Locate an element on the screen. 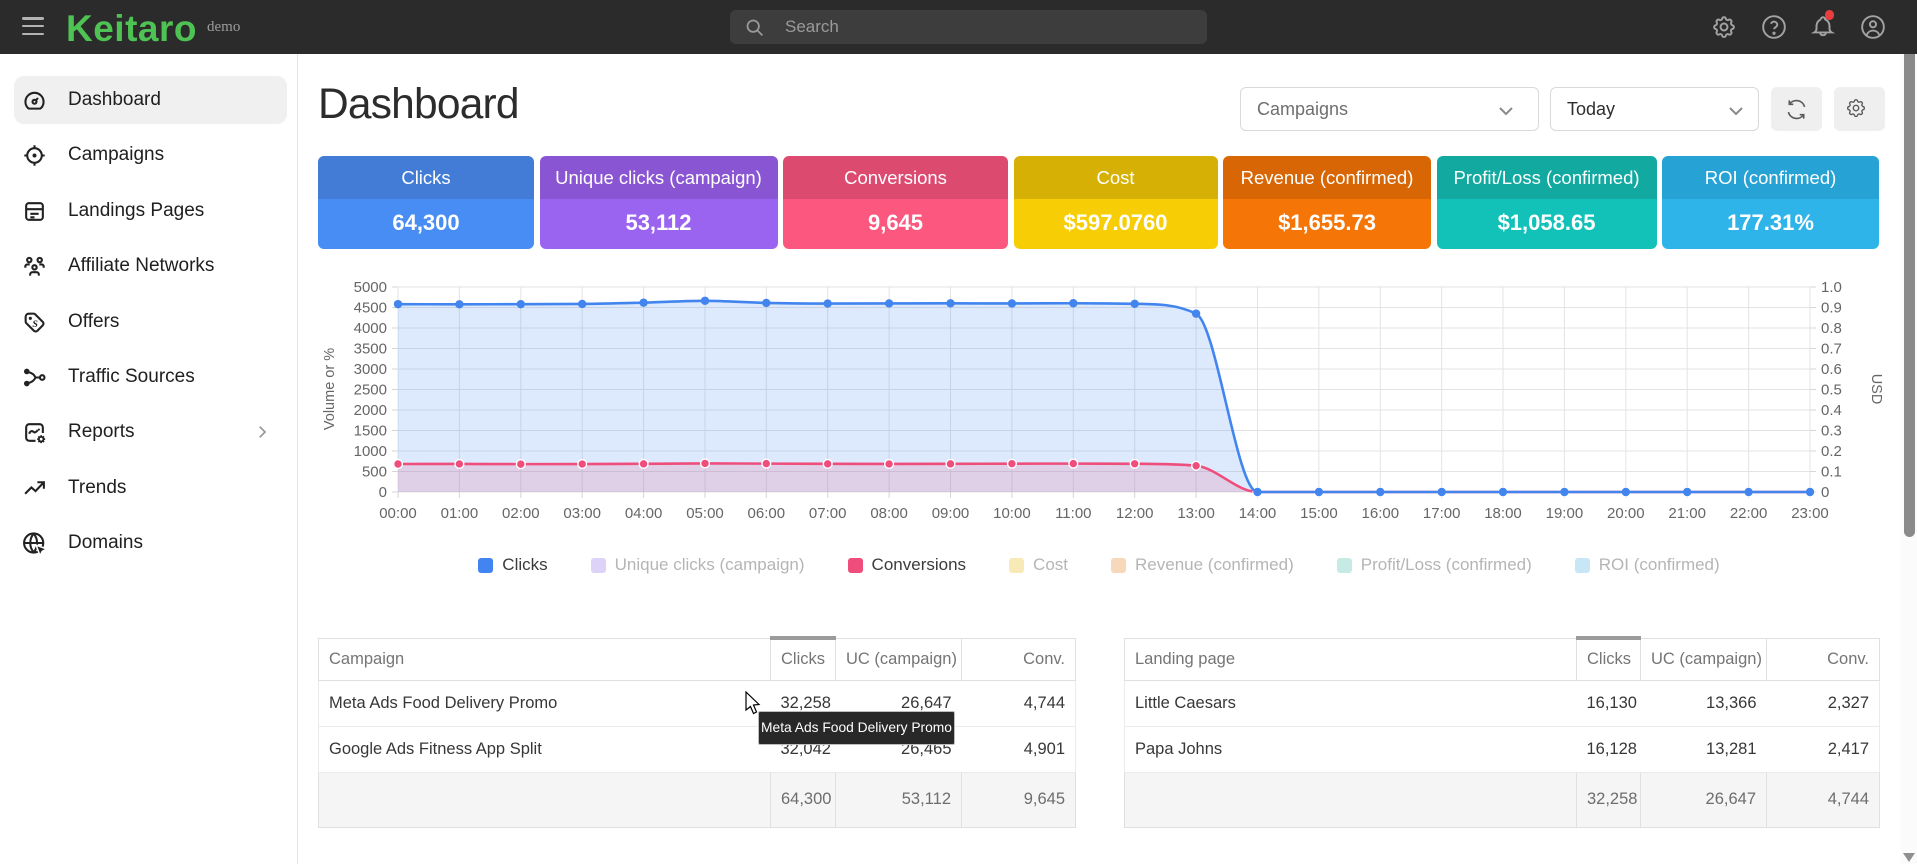  svg-text: 14:00 is located at coordinates (1258, 513).